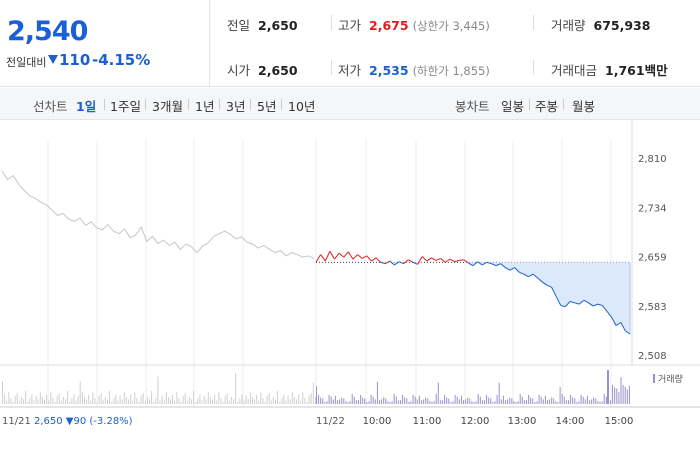 The width and height of the screenshot is (700, 450). I want to click on stat-high: 고가 2,675 (상한가 3,445), so click(414, 24).